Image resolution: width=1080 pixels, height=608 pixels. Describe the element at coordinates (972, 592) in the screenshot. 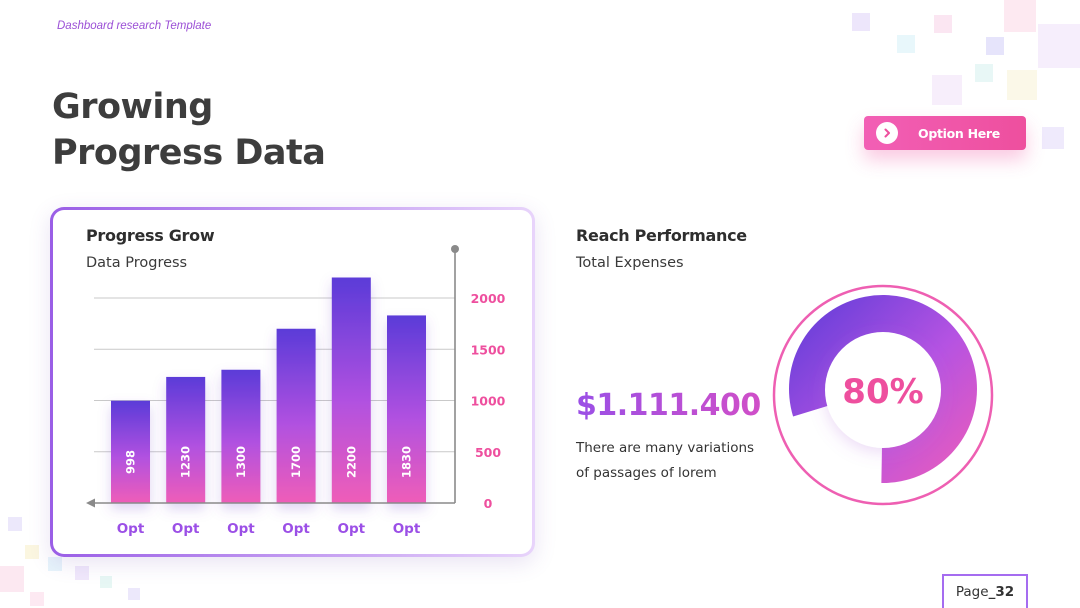

I see `page-label: Page` at that location.